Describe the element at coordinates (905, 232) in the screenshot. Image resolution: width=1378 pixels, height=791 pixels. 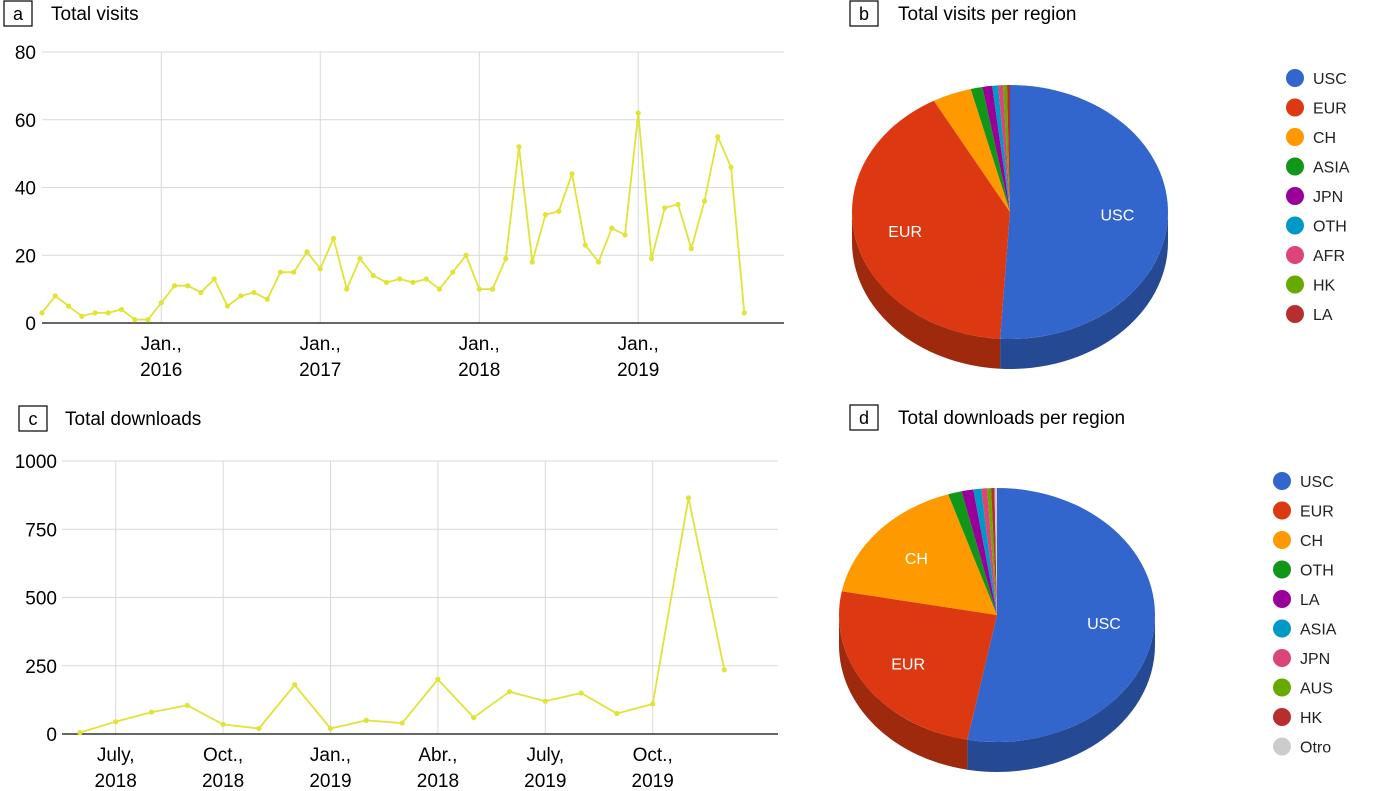
I see `slice-label: EUR` at that location.